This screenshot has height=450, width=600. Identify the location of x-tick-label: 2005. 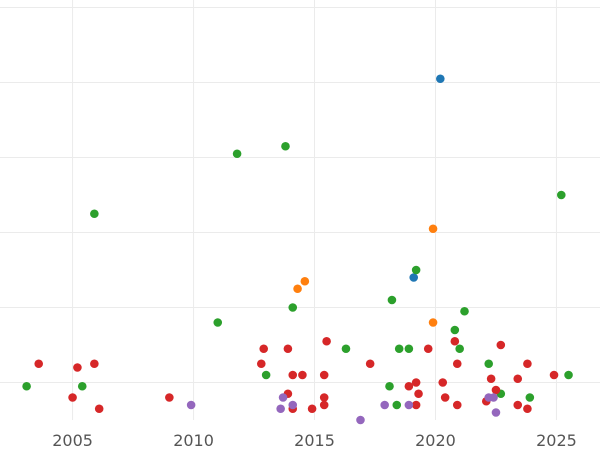
(72, 440).